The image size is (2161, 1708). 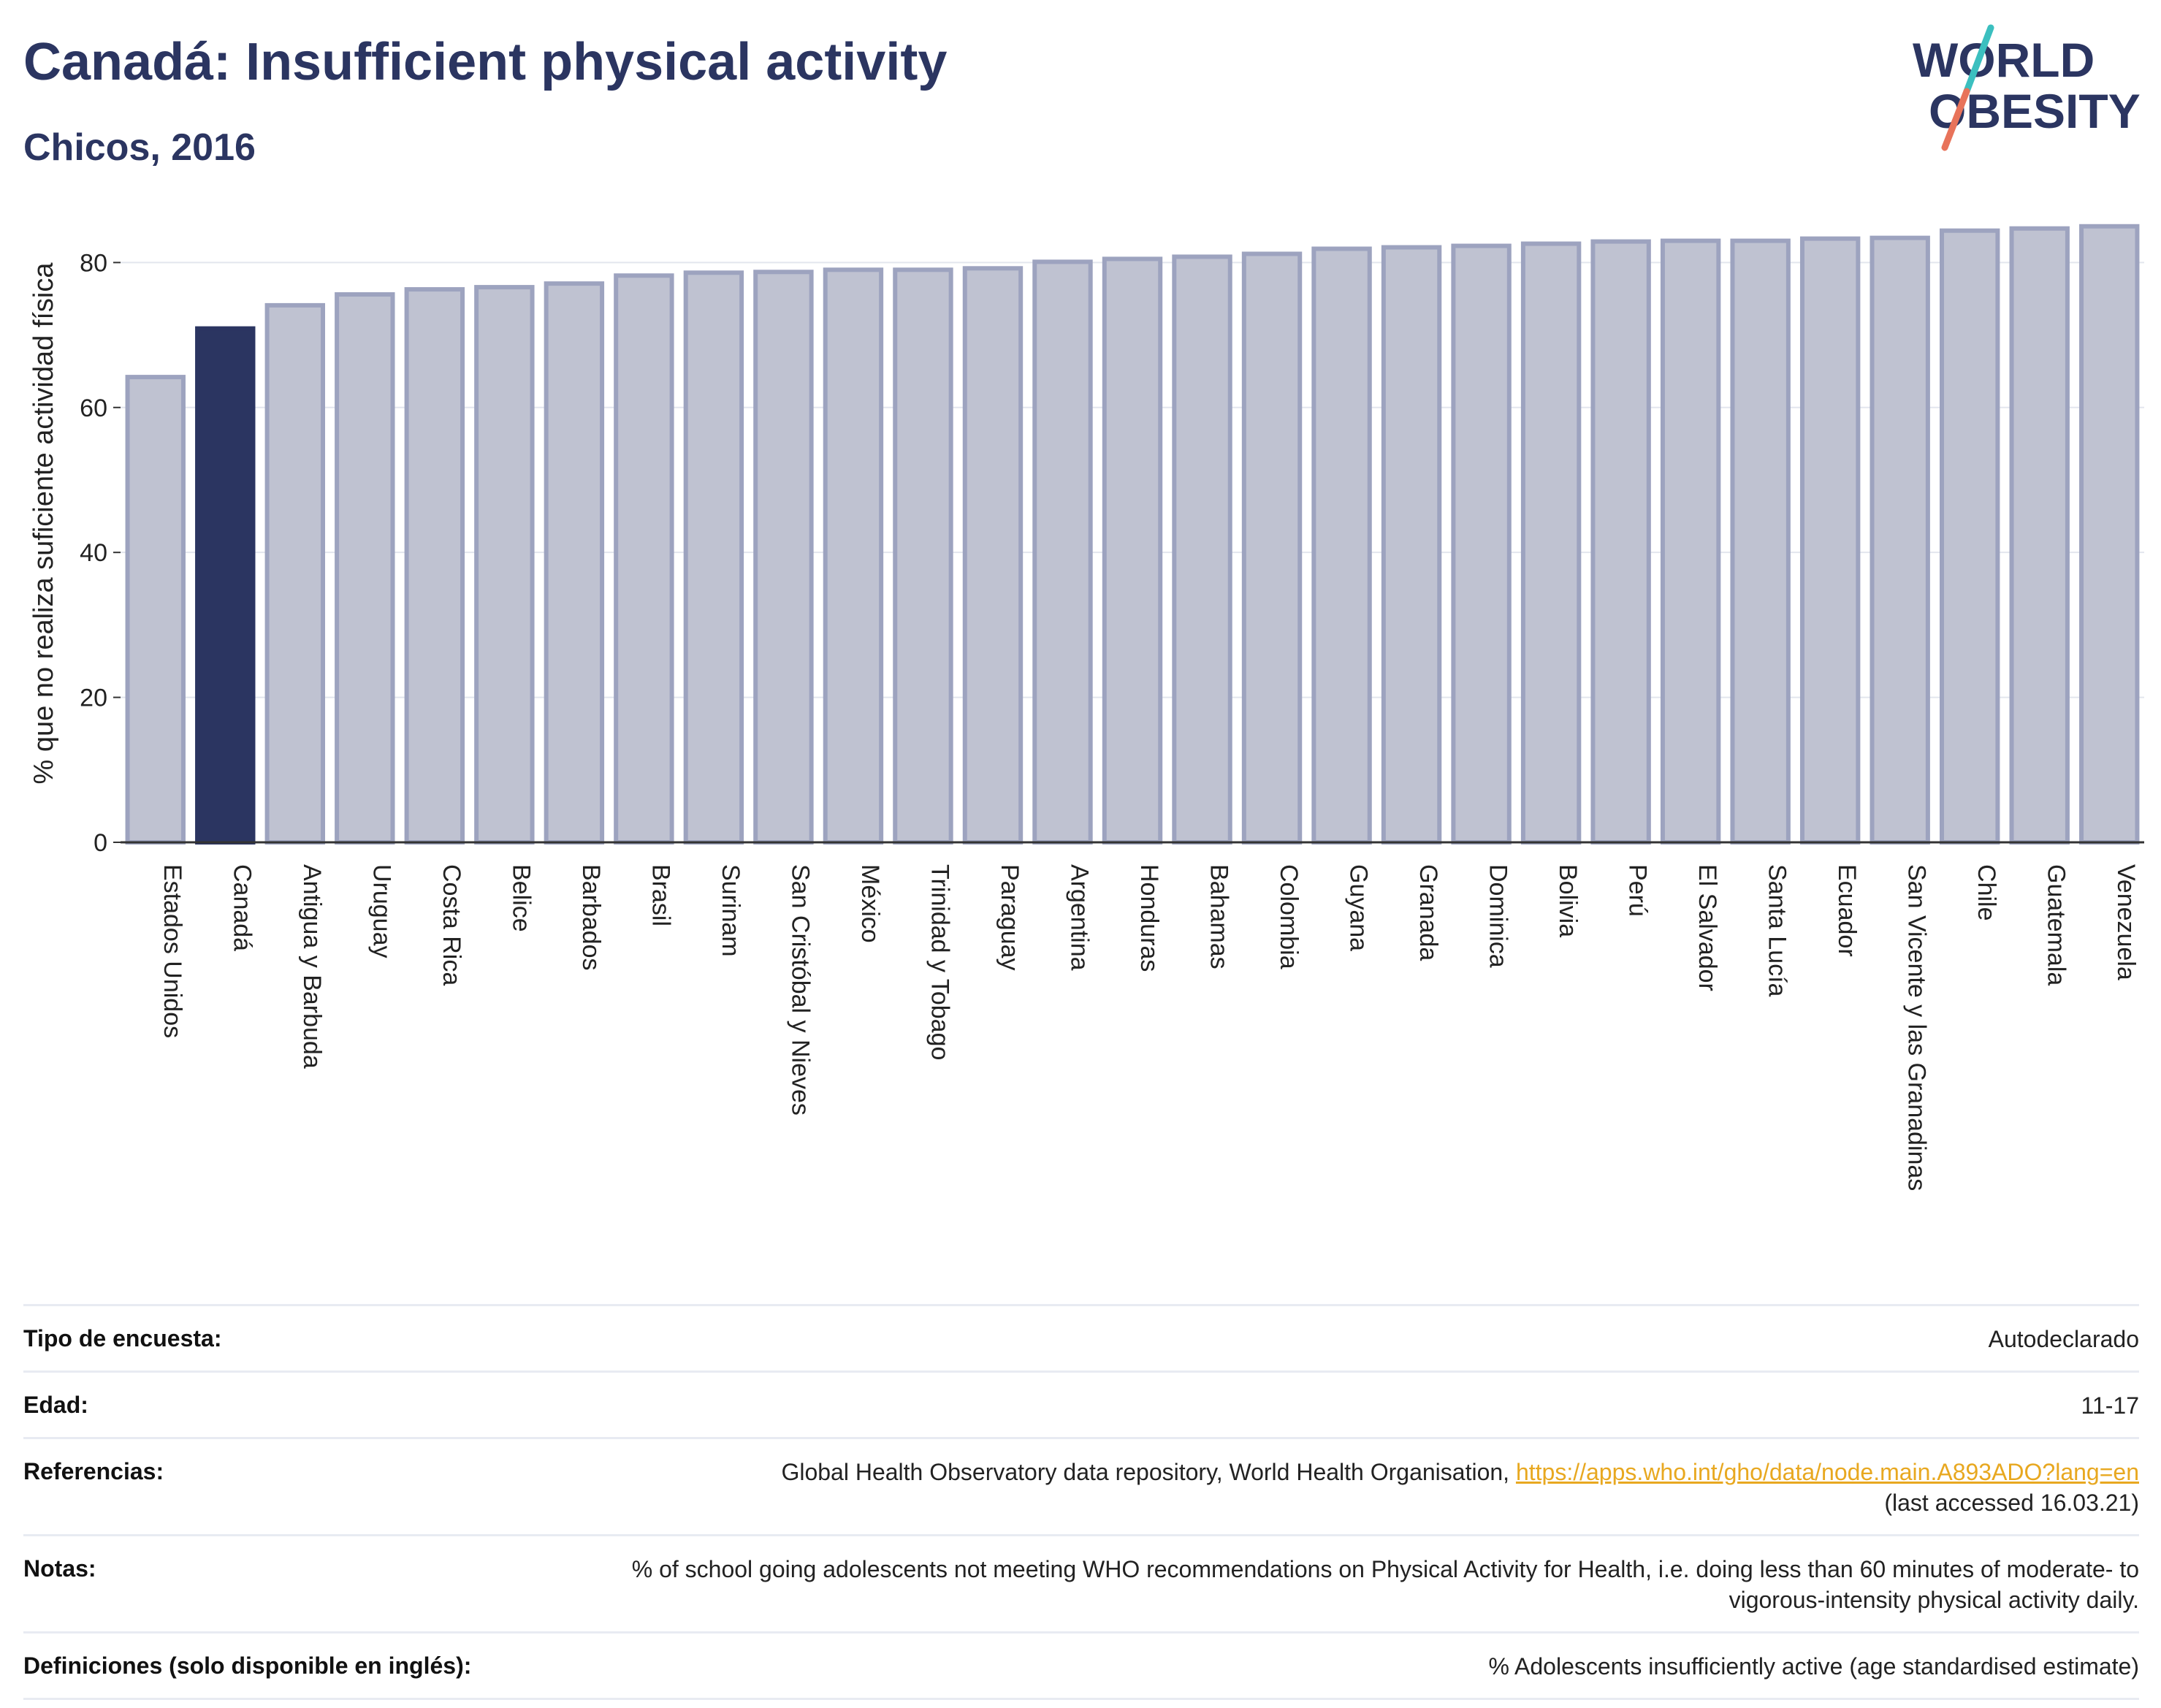 I want to click on bar-granada, so click(x=1412, y=545).